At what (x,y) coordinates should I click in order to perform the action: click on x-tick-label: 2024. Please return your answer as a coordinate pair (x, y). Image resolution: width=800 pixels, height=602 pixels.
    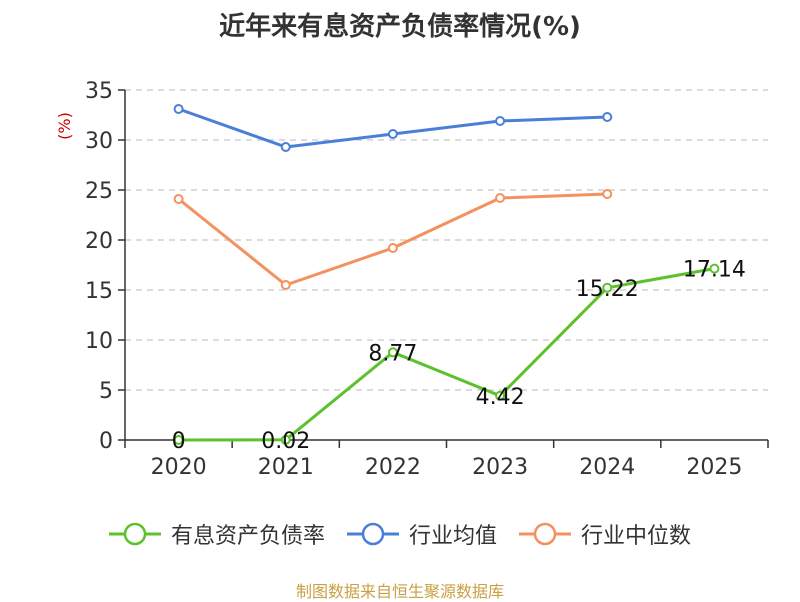
    Looking at the image, I should click on (607, 467).